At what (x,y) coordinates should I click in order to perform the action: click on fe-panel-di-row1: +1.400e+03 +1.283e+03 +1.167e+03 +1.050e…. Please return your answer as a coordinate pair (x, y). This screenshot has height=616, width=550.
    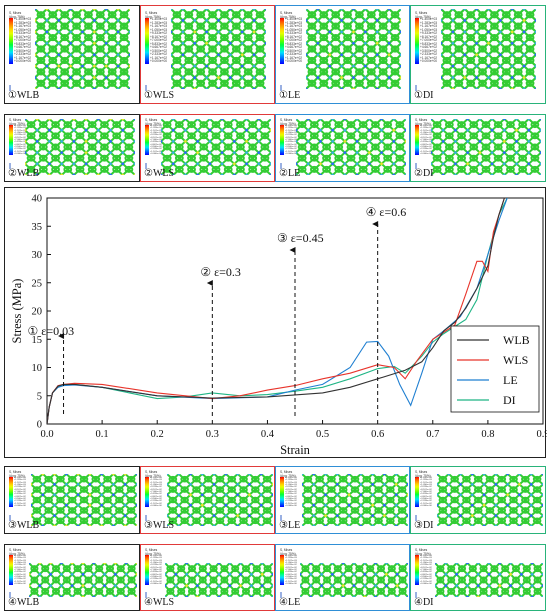
    Looking at the image, I should click on (478, 54).